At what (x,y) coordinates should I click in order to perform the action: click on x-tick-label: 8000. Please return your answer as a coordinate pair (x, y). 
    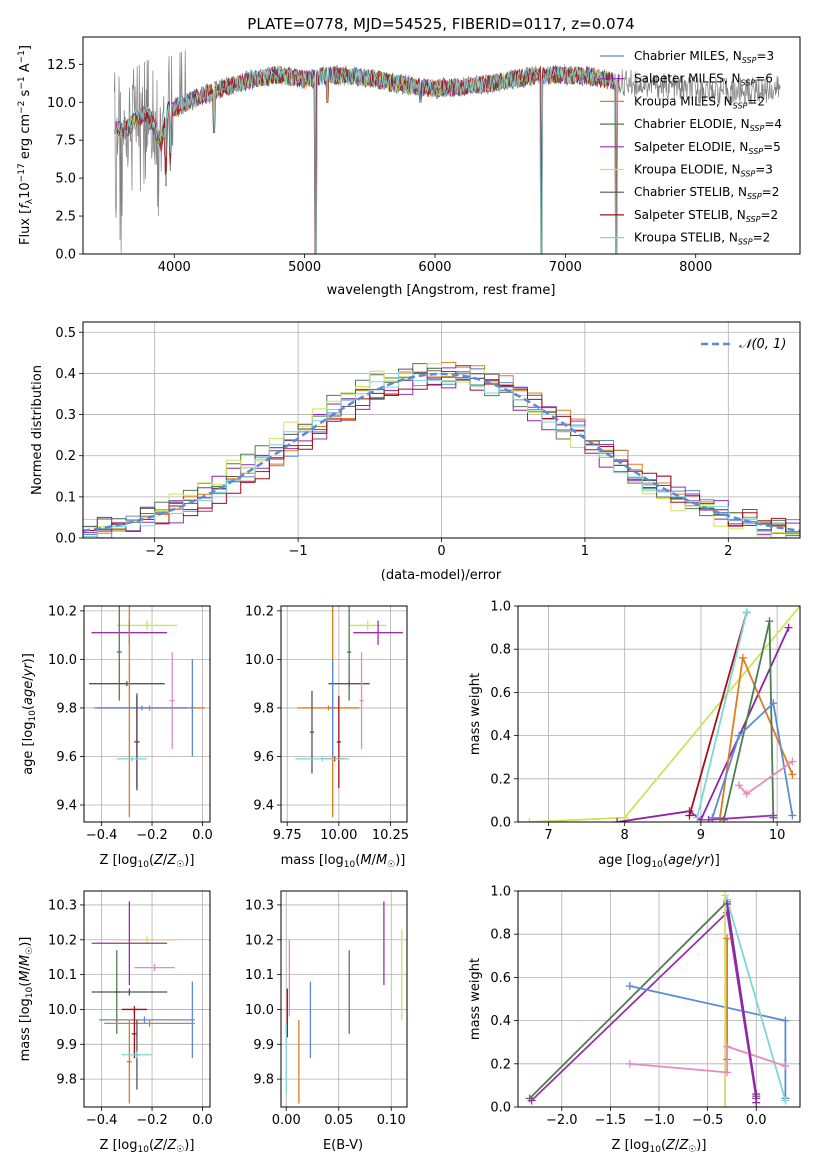
    Looking at the image, I should click on (695, 267).